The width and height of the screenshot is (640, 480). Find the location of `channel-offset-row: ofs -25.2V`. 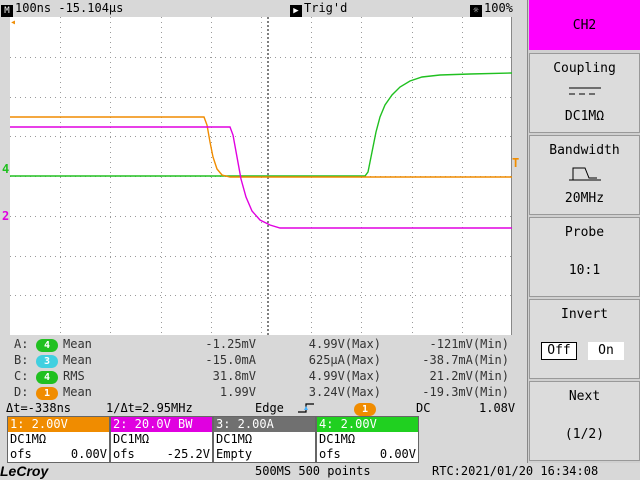

channel-offset-row: ofs -25.2V is located at coordinates (161, 454).